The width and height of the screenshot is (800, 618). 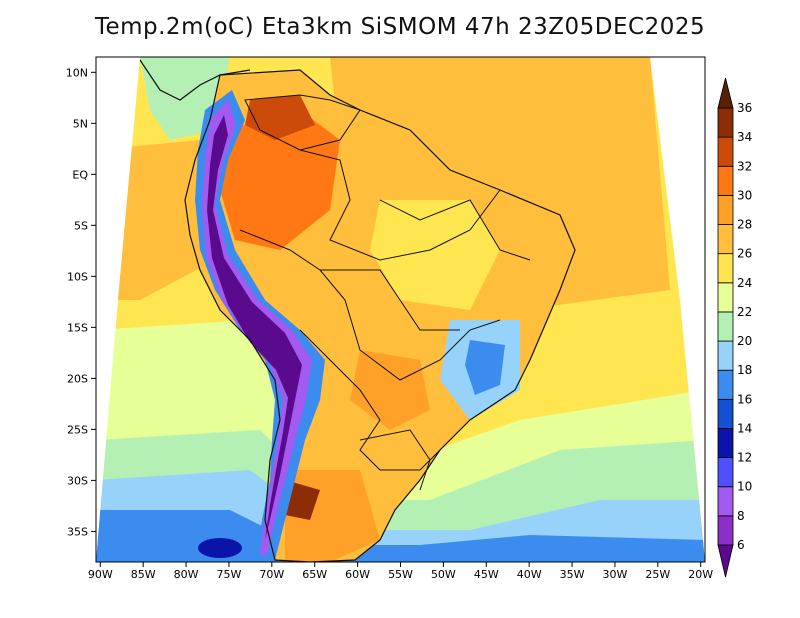 What do you see at coordinates (744, 166) in the screenshot?
I see `colorbar-label: 32` at bounding box center [744, 166].